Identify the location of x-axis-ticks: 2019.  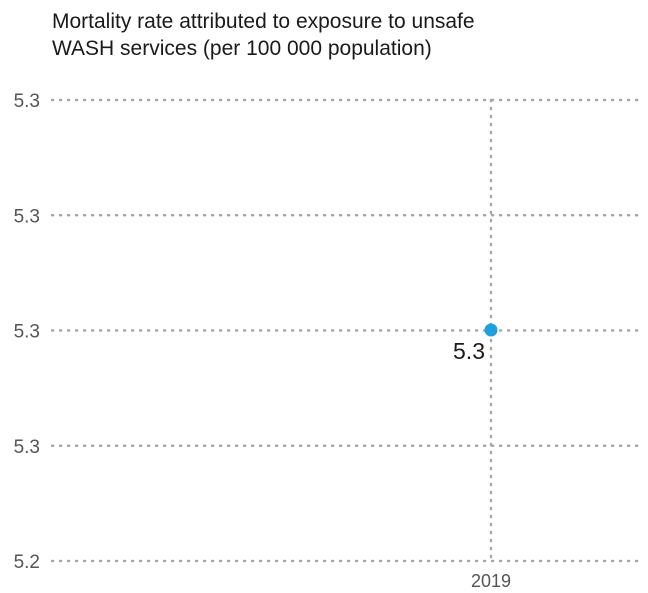
(491, 581).